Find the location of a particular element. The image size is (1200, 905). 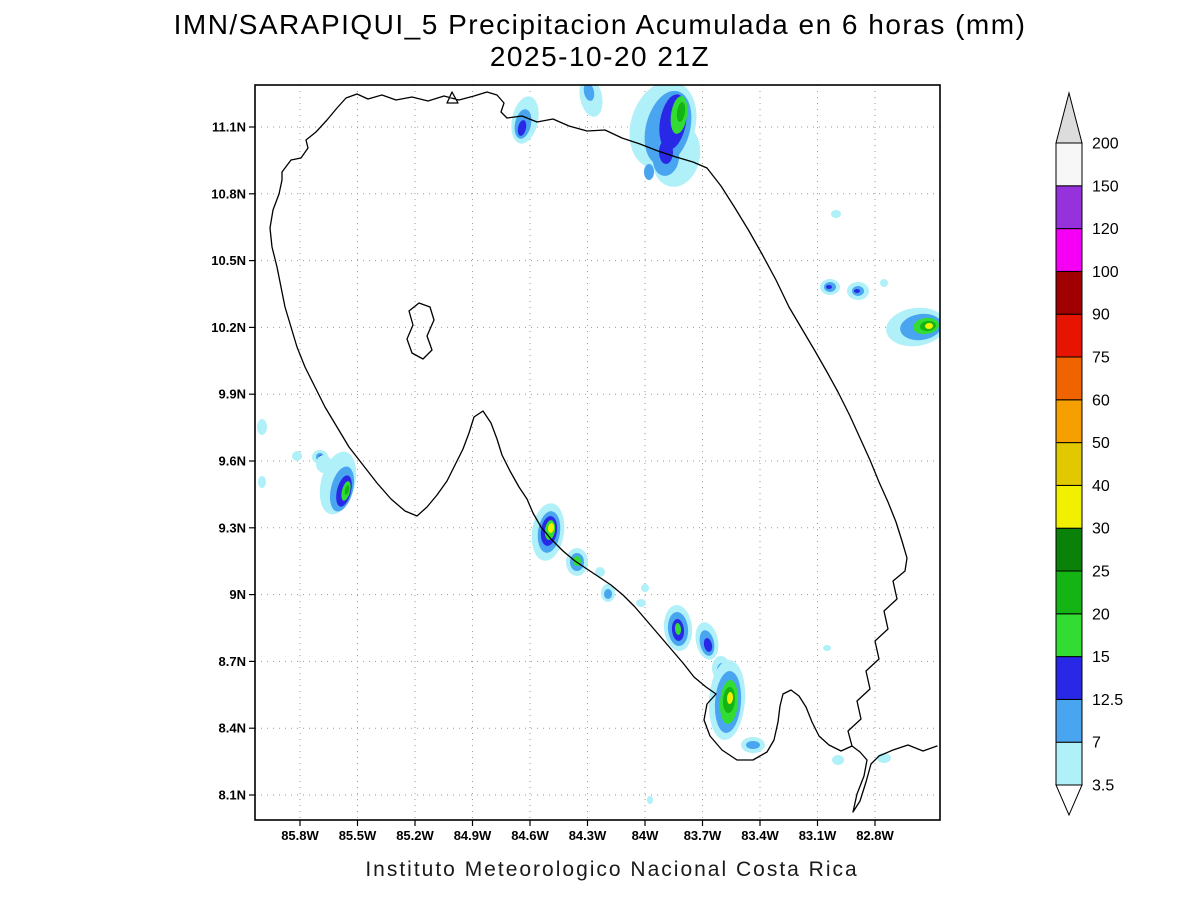

colorbar-arrow-below is located at coordinates (1069, 800).